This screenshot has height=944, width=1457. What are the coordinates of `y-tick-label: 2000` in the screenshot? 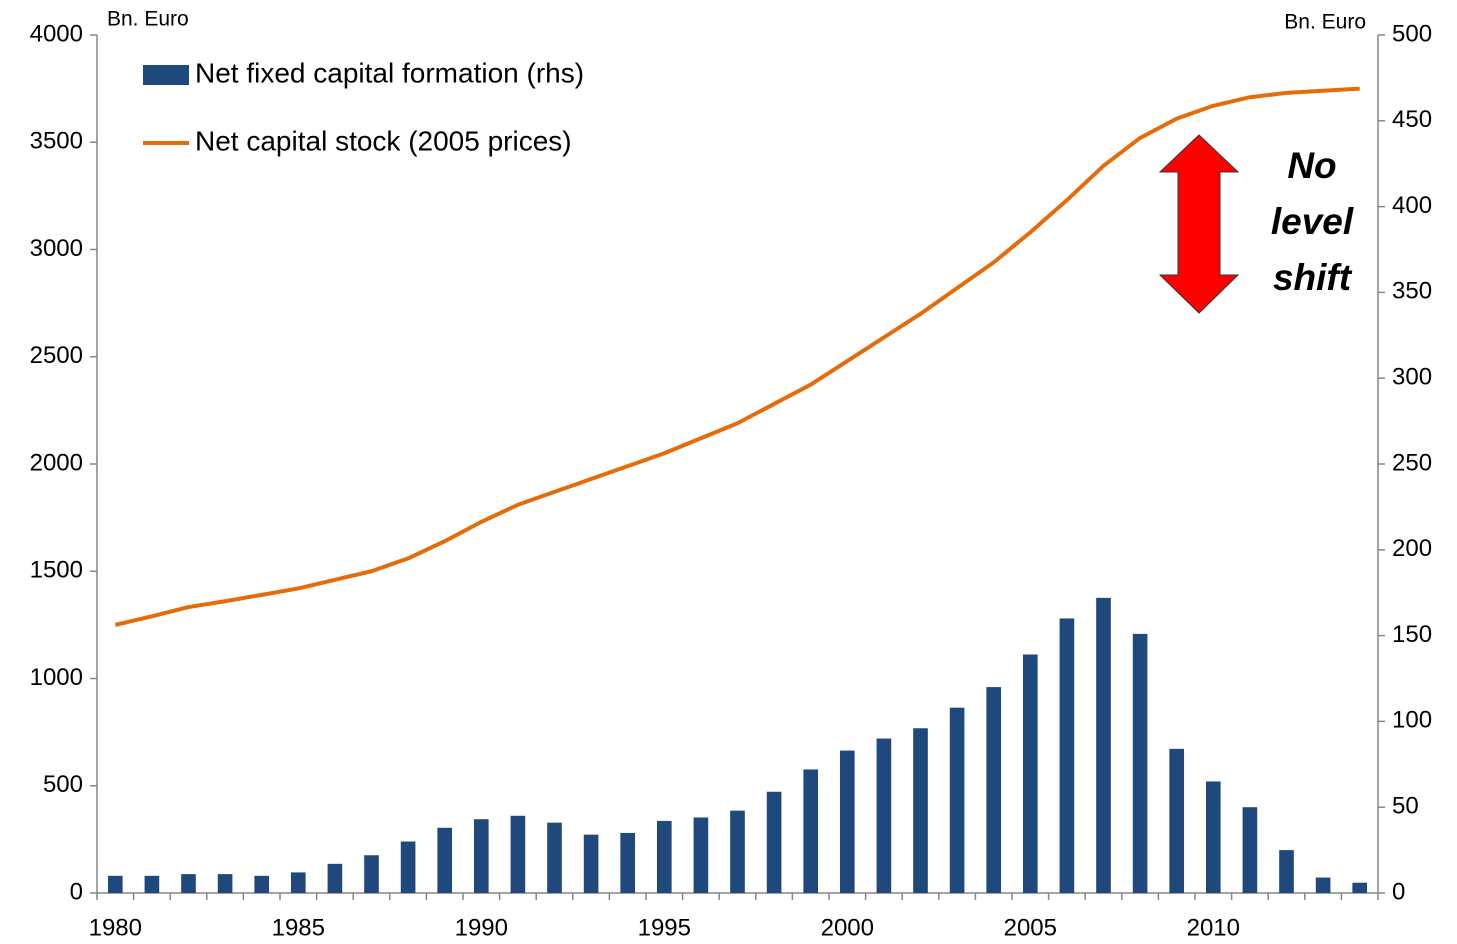 It's located at (56, 462).